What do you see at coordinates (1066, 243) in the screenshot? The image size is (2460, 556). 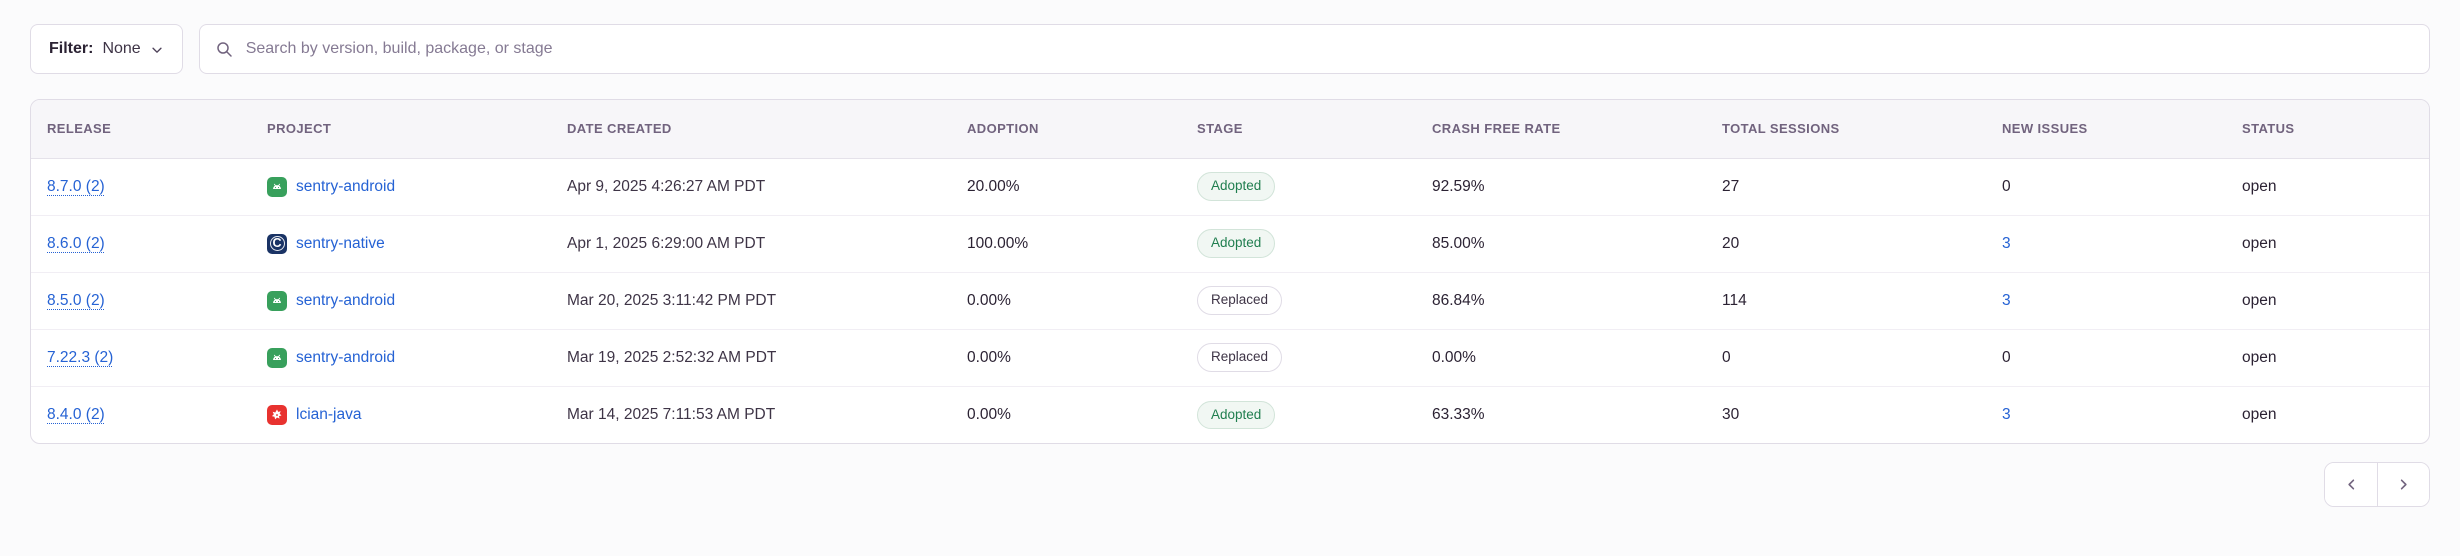 I see `adoption-value: 100.00%` at bounding box center [1066, 243].